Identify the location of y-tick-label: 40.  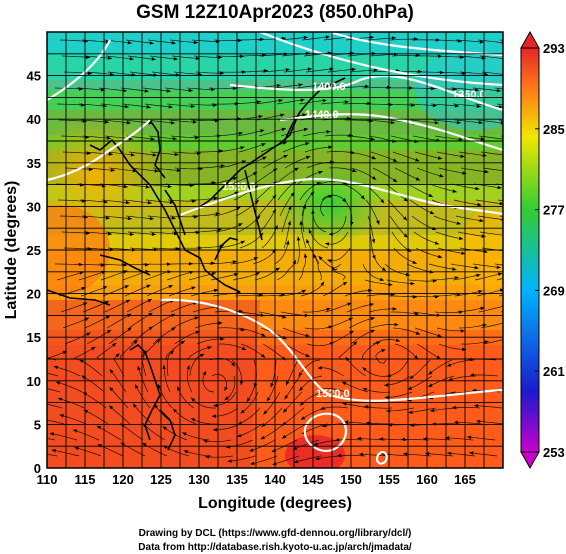
(34, 119).